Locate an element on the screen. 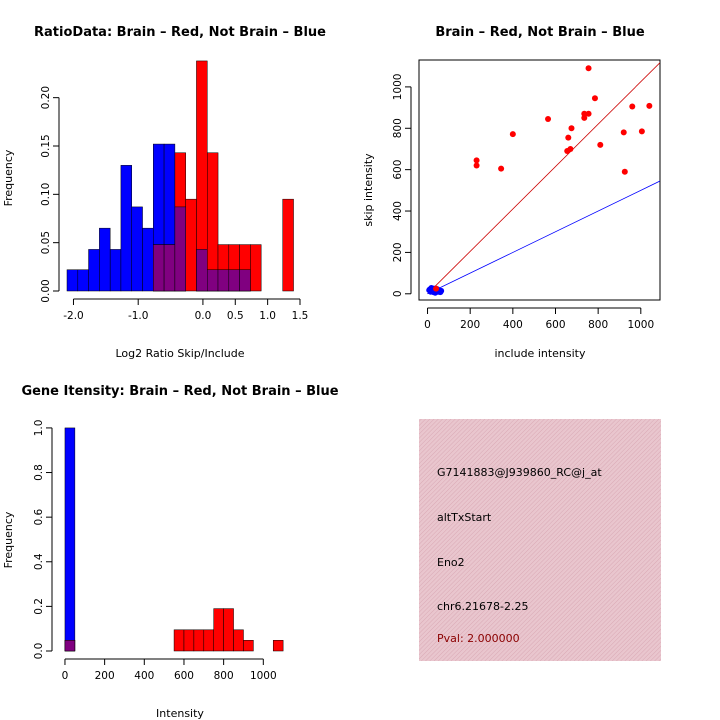 This screenshot has height=720, width=720. scatter-points is located at coordinates (539, 180).